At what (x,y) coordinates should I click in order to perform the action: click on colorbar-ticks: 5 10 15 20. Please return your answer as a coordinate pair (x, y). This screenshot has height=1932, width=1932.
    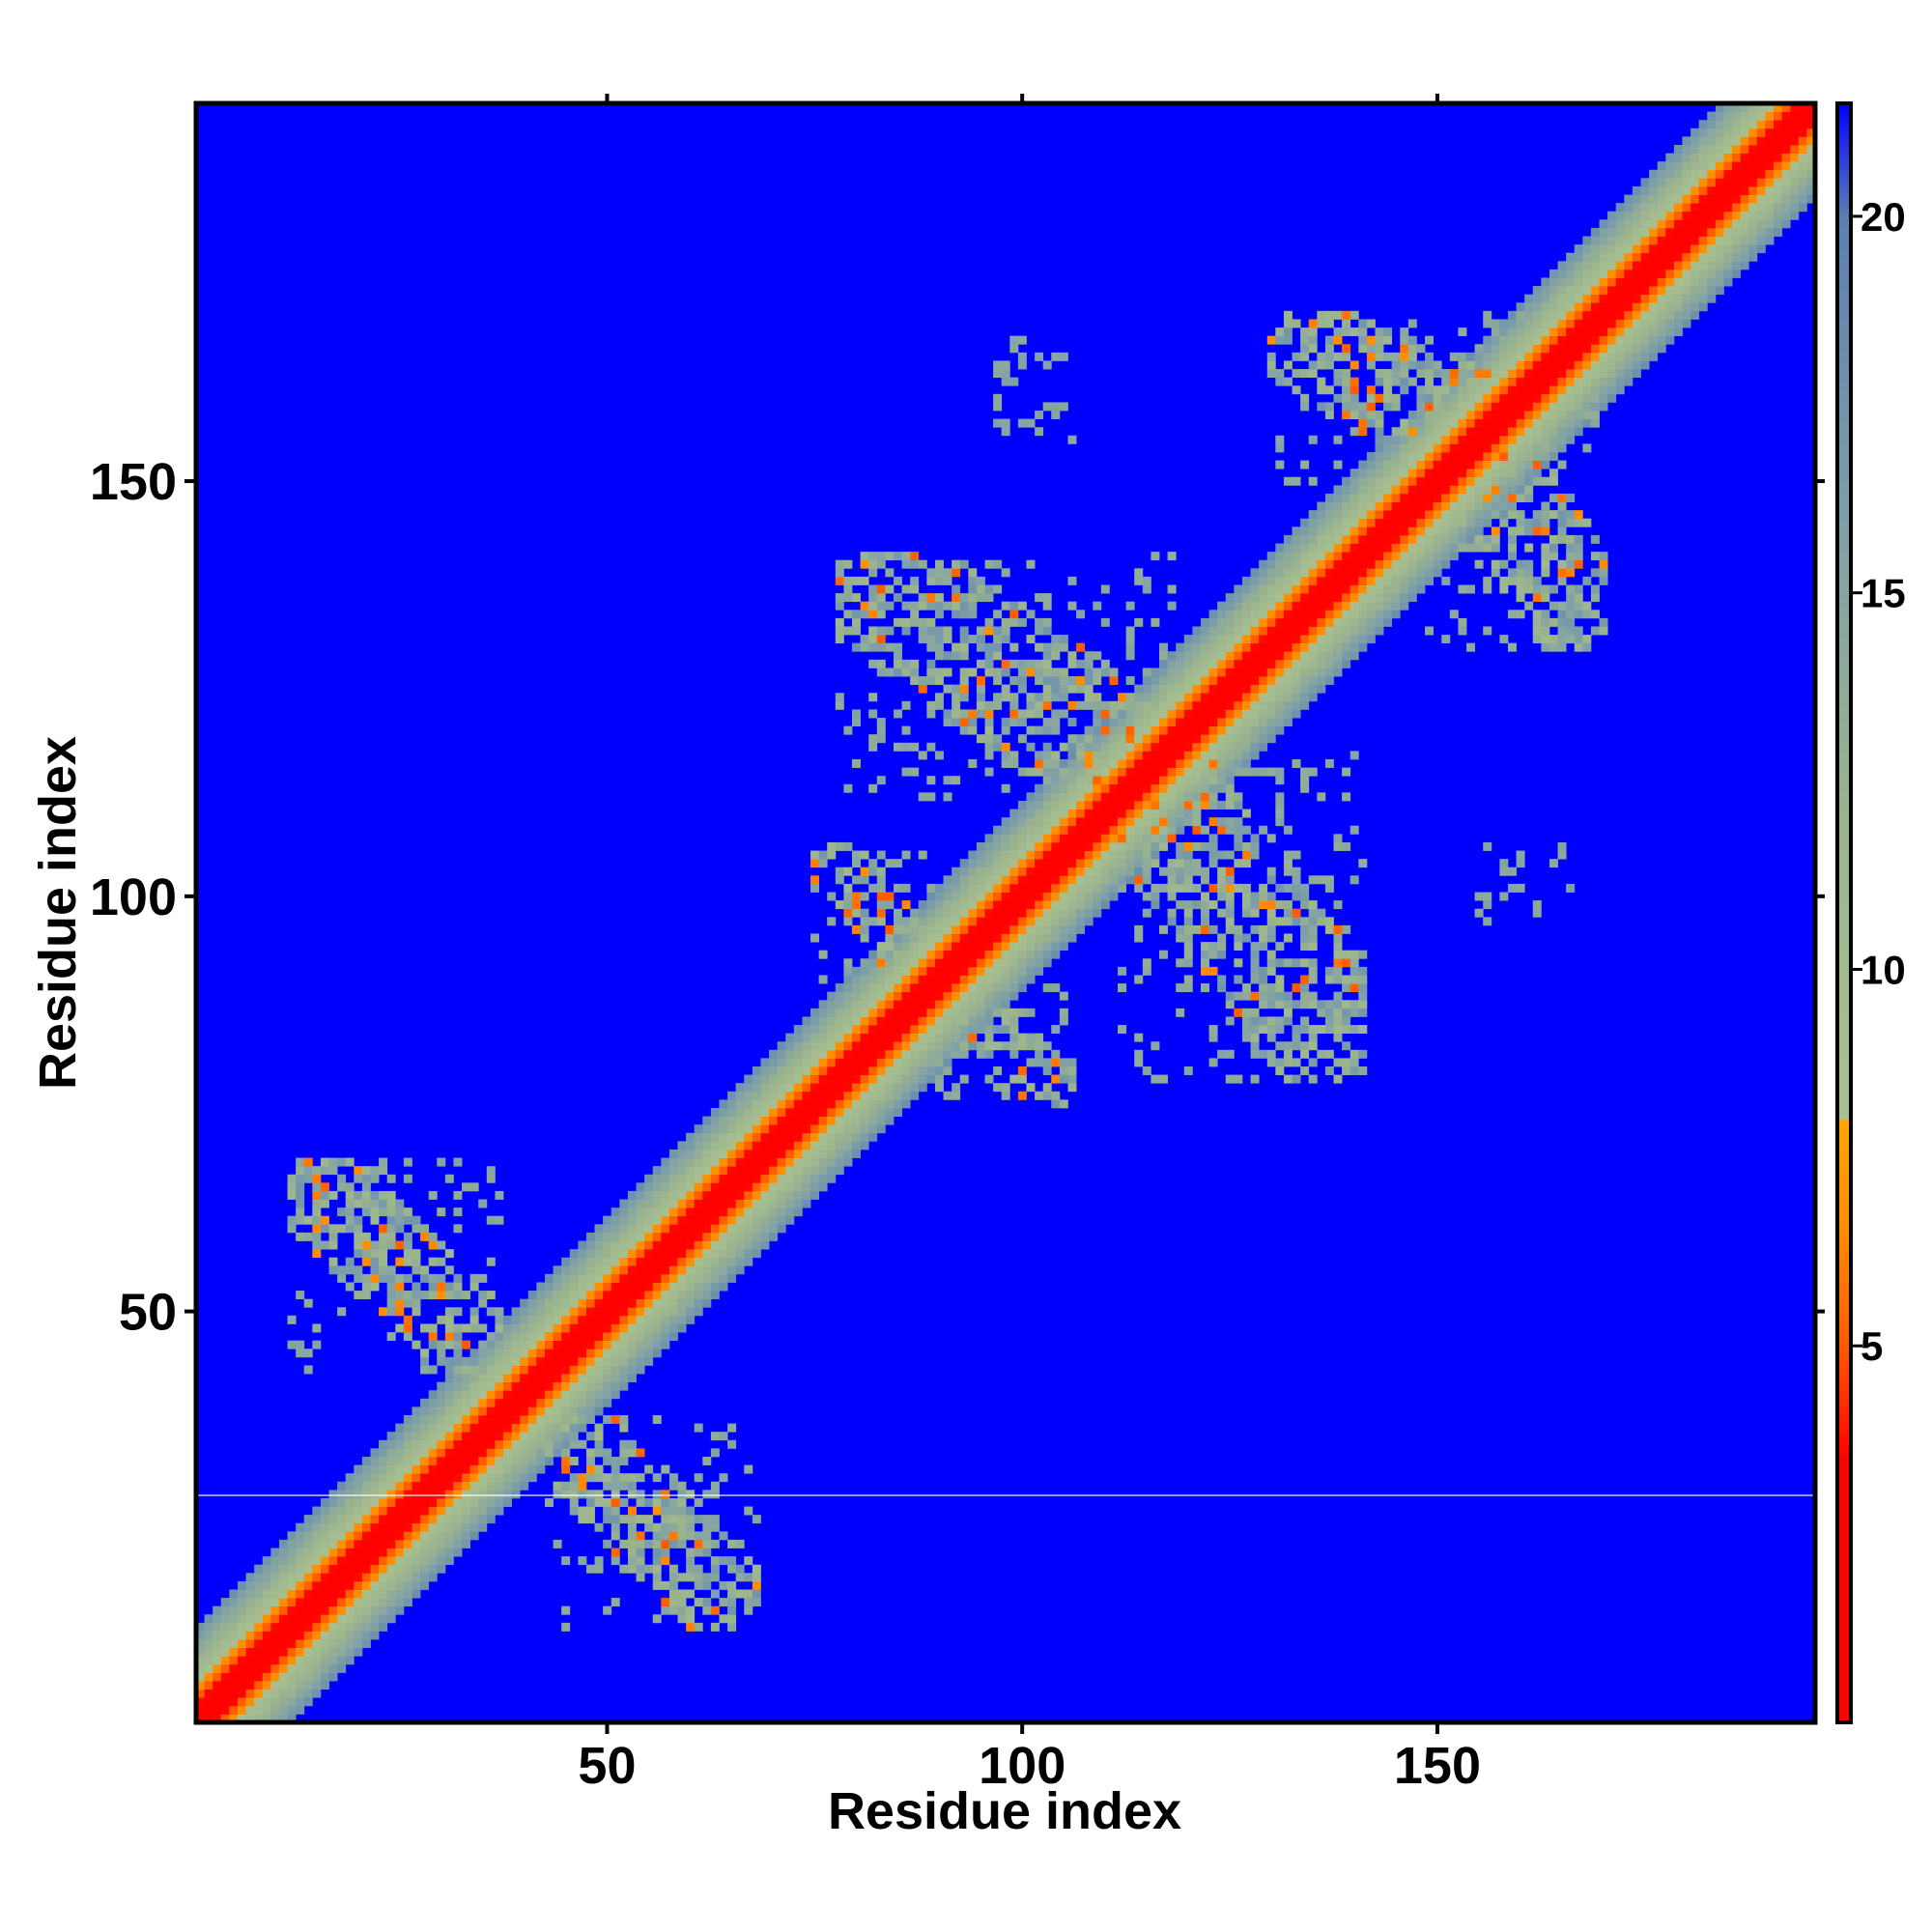
    Looking at the image, I should click on (1878, 781).